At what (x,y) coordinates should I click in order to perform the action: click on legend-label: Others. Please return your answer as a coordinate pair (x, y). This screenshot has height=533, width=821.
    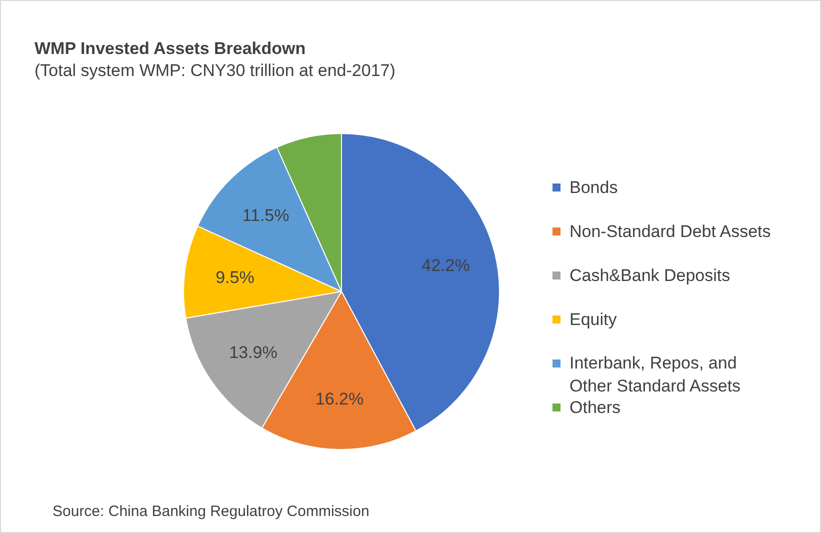
    Looking at the image, I should click on (595, 407).